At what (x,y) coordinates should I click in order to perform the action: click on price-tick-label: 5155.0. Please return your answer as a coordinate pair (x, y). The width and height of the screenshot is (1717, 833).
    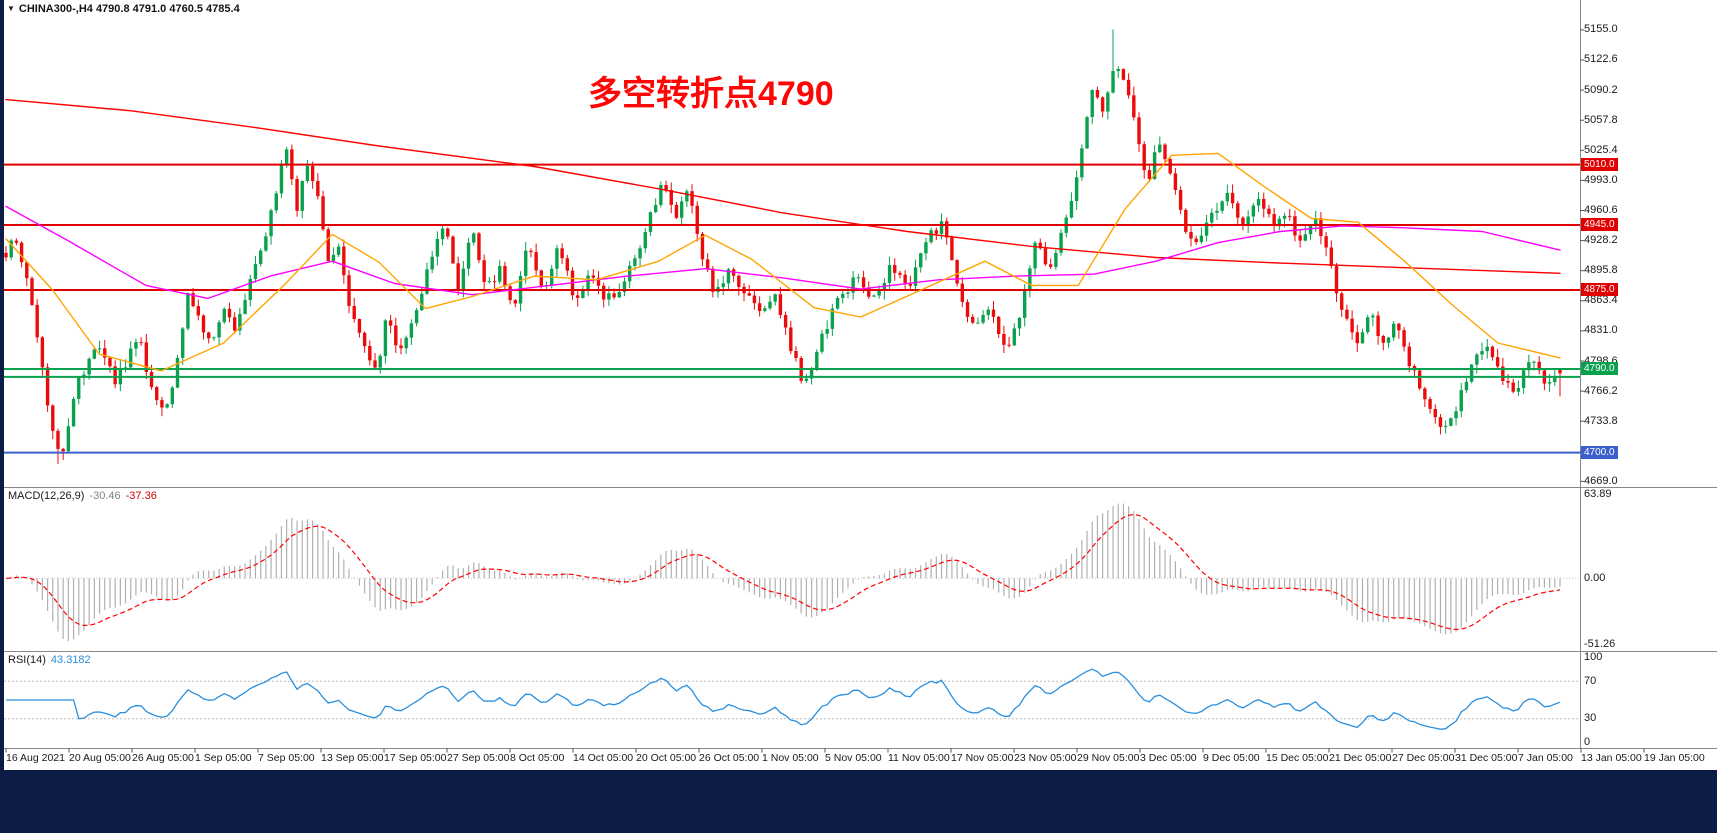
    Looking at the image, I should click on (1601, 29).